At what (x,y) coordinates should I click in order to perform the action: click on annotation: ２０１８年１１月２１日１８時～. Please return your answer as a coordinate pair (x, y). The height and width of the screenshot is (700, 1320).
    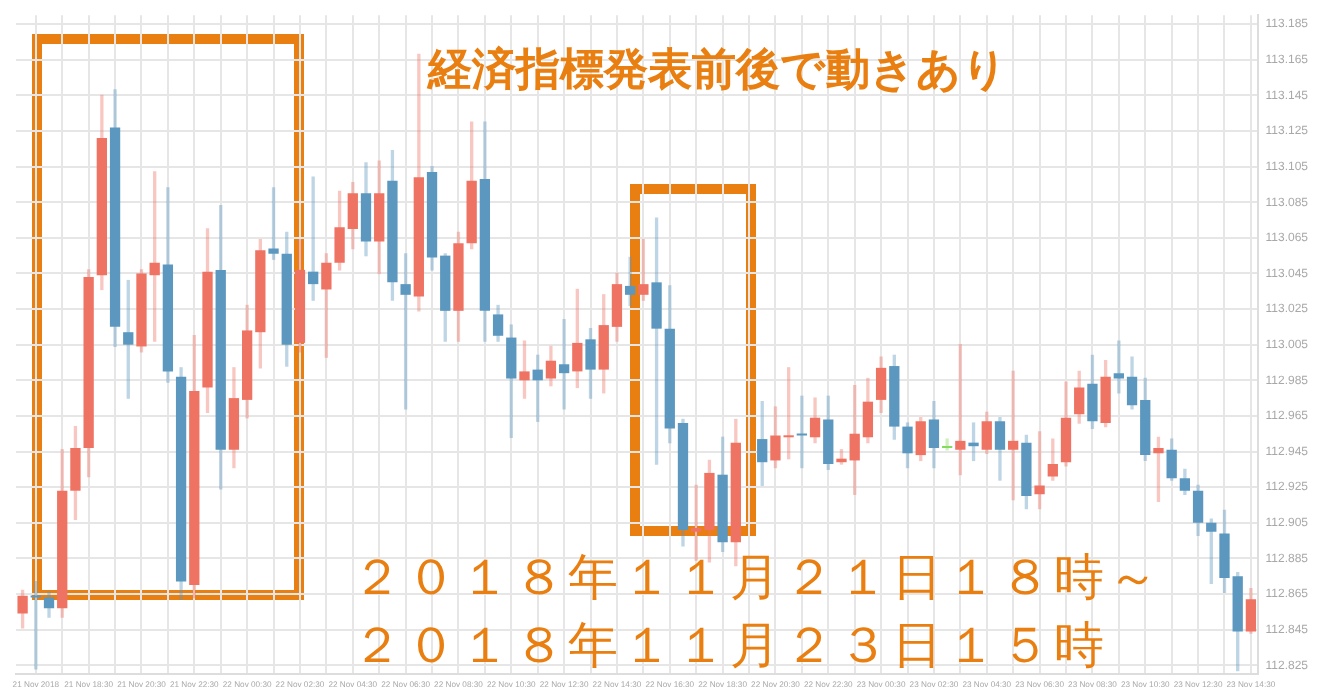
    Looking at the image, I should click on (757, 578).